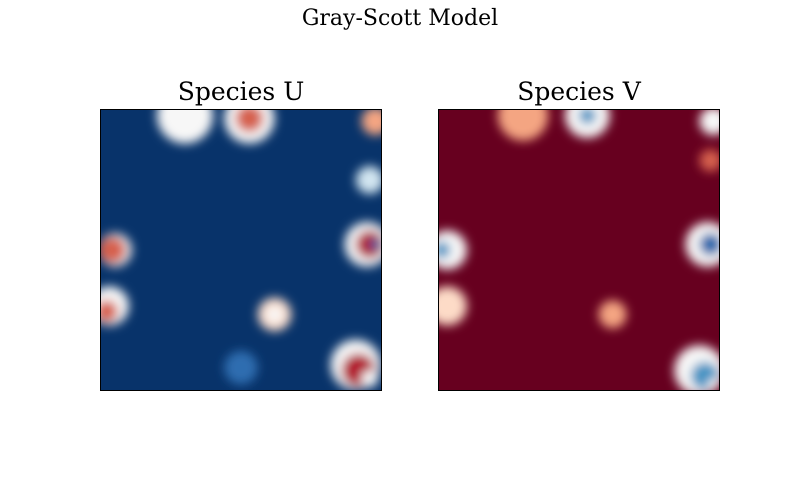 This screenshot has height=500, width=800. I want to click on species-v-title: Species V, so click(579, 91).